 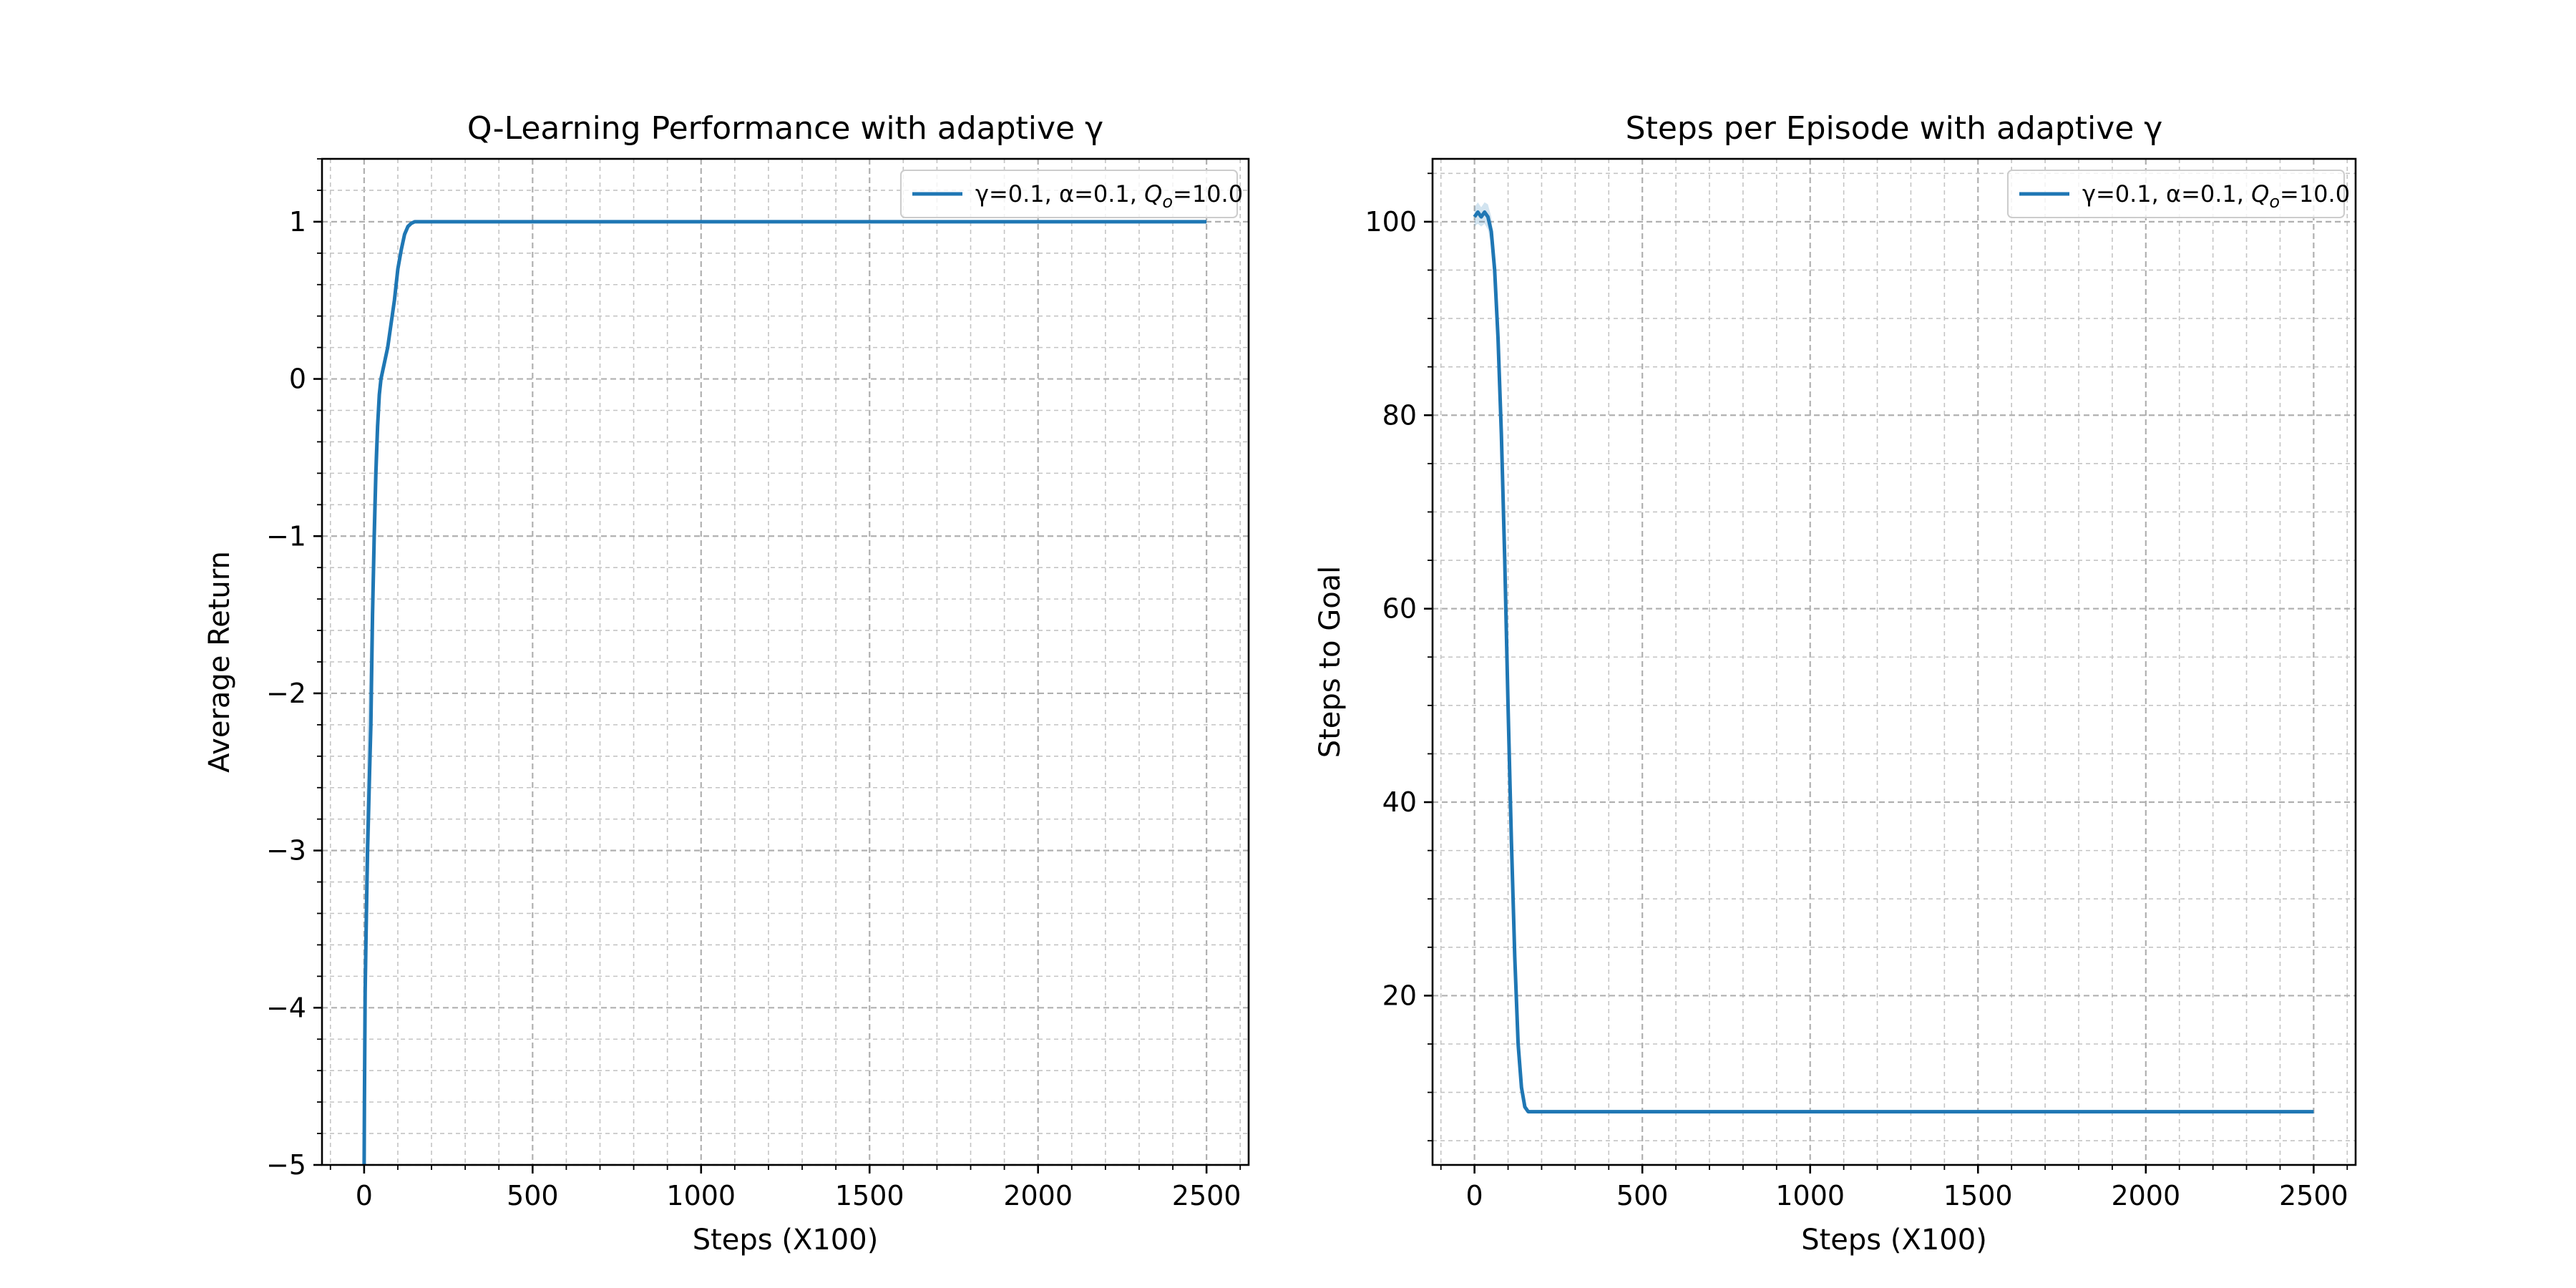 What do you see at coordinates (286, 1007) in the screenshot?
I see `y-tick-label: −4` at bounding box center [286, 1007].